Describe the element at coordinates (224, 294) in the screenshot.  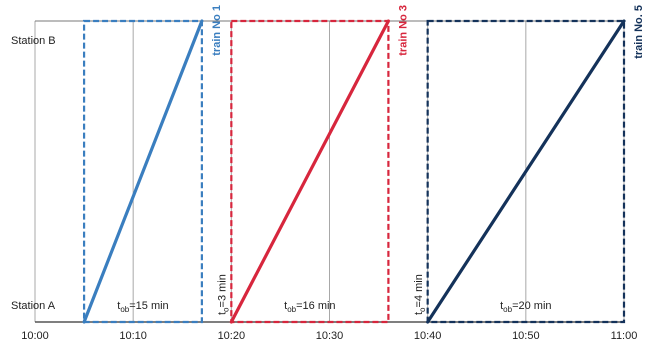
I see `turnaround-label-0: to=3 min` at that location.